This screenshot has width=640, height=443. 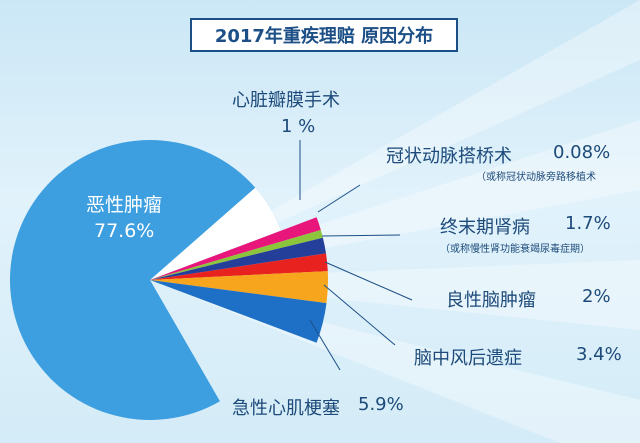 What do you see at coordinates (588, 223) in the screenshot?
I see `value-renal: 1.7%` at bounding box center [588, 223].